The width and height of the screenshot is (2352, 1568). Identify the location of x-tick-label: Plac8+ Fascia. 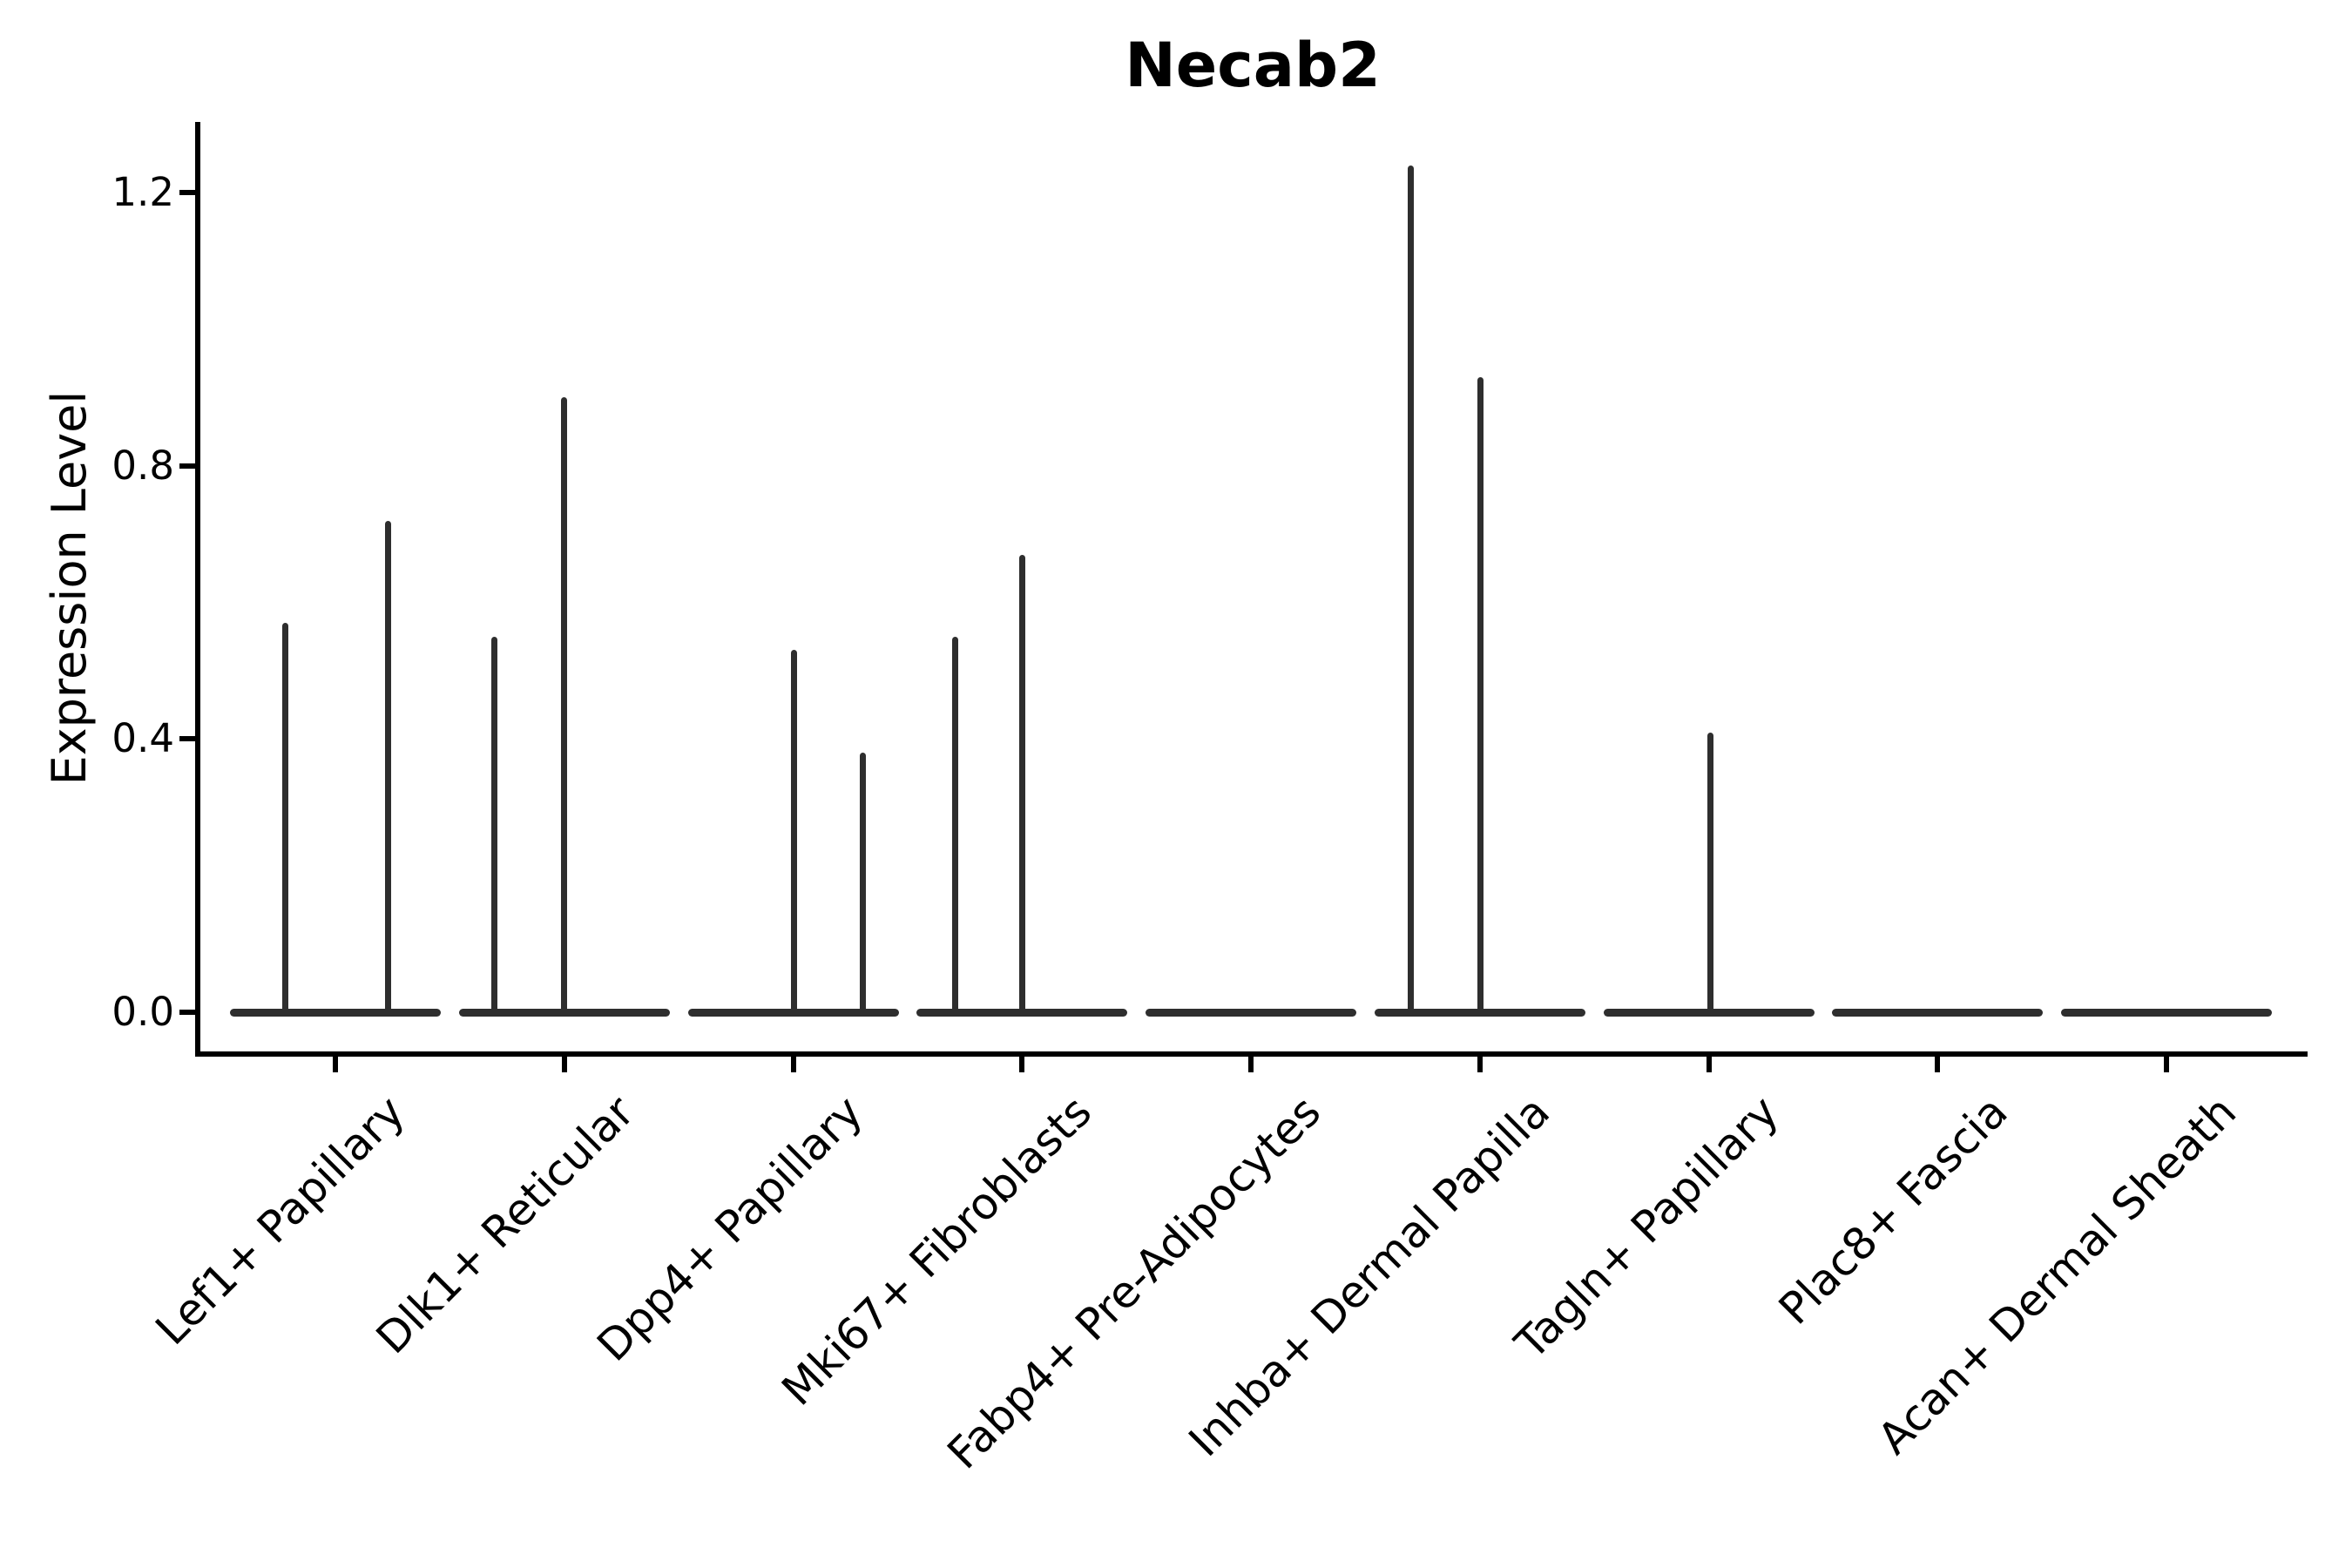
(1892, 1211).